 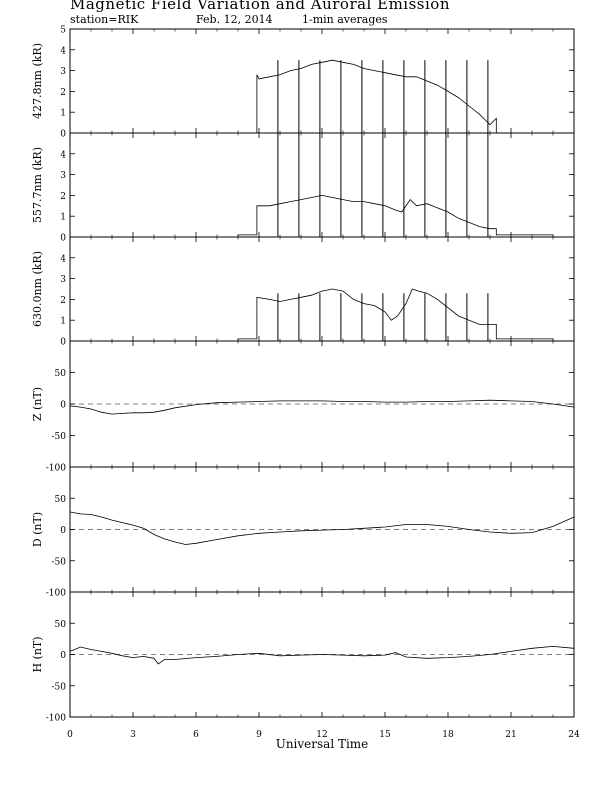 What do you see at coordinates (104, 19) in the screenshot?
I see `station-label: station=RIK` at bounding box center [104, 19].